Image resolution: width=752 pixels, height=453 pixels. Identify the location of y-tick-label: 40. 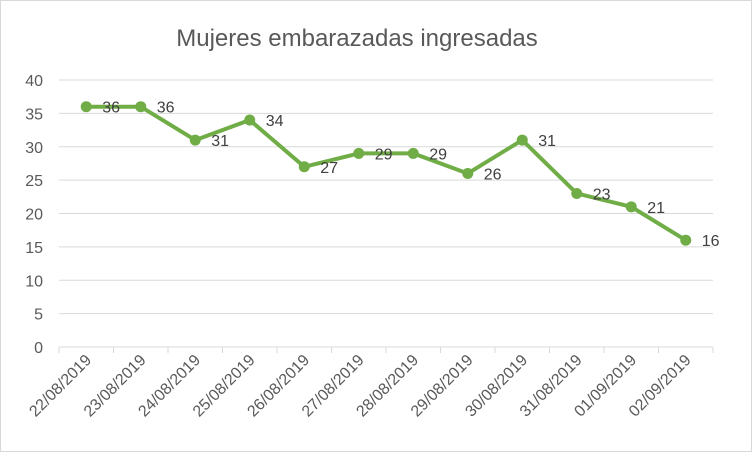
(34, 81).